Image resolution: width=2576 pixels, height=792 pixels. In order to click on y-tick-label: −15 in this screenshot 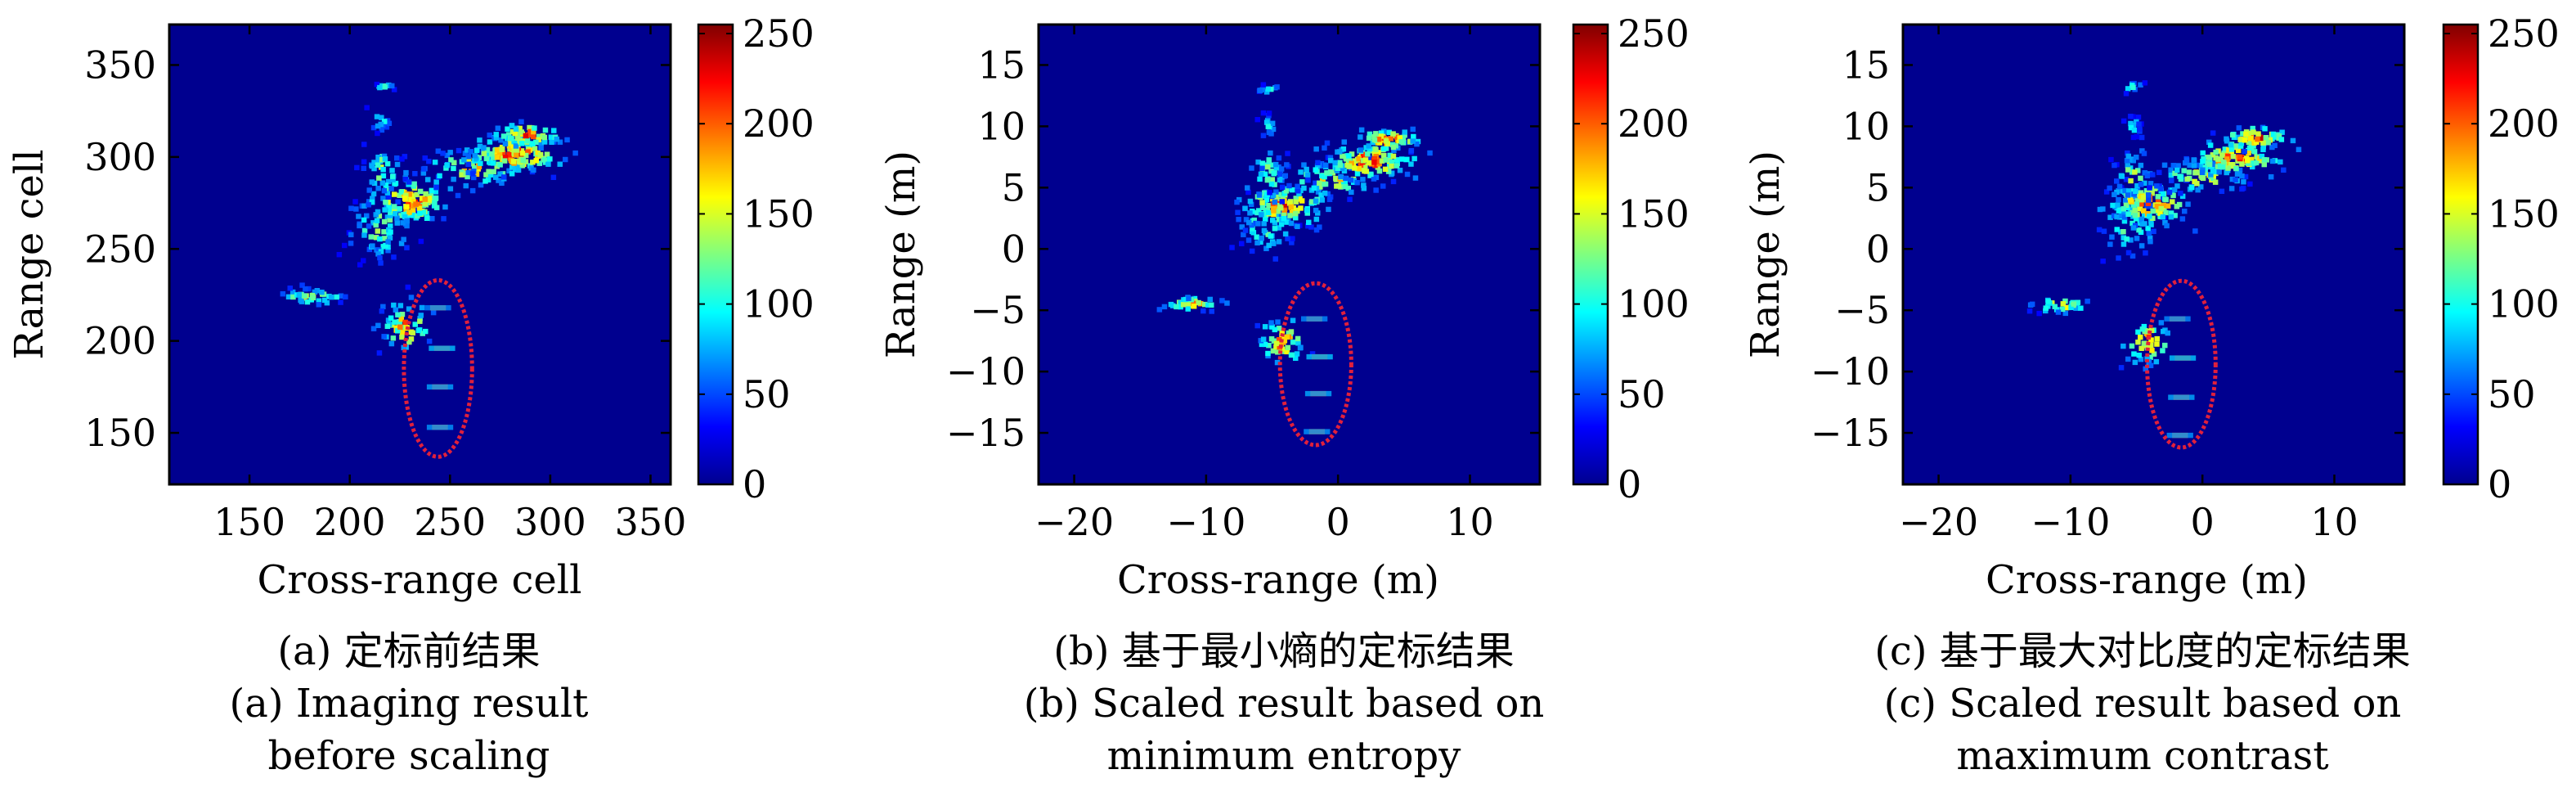, I will do `click(1851, 433)`.